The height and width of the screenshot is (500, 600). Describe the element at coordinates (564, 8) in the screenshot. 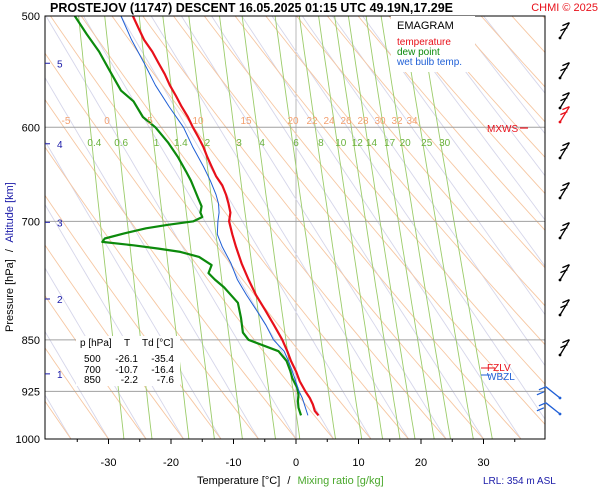

I see `copyright: CHMI © 2025` at that location.